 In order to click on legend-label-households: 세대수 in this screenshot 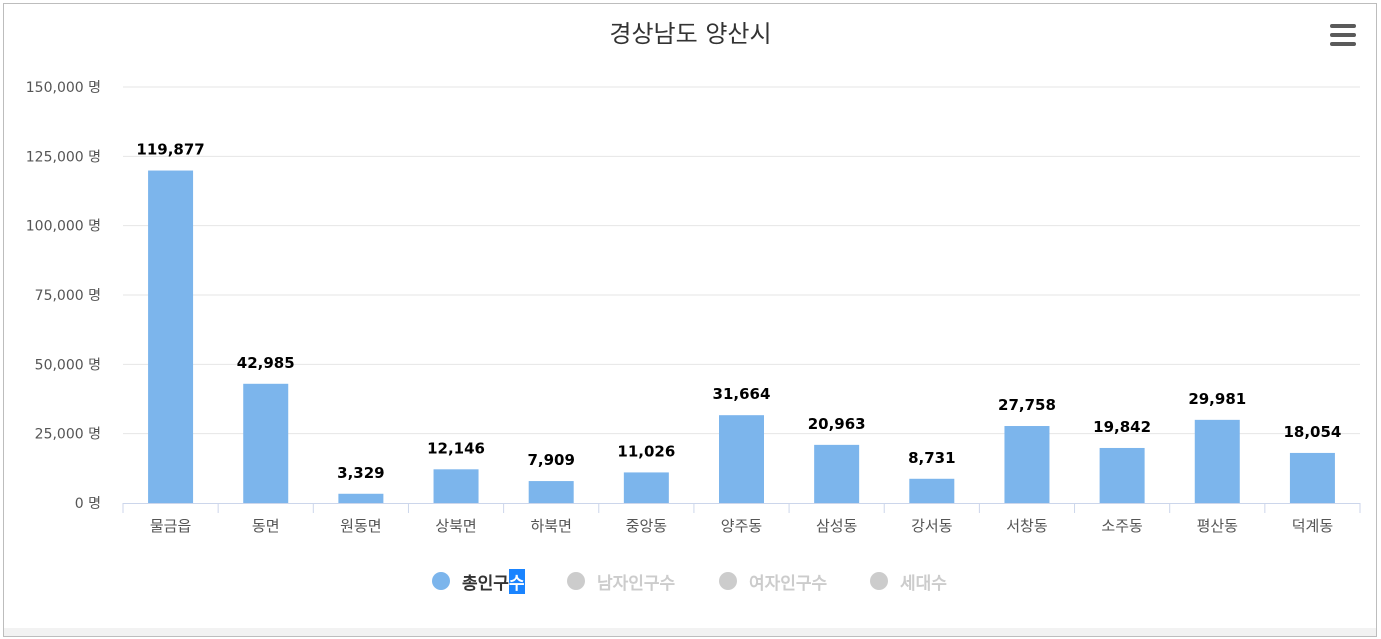, I will do `click(923, 583)`.